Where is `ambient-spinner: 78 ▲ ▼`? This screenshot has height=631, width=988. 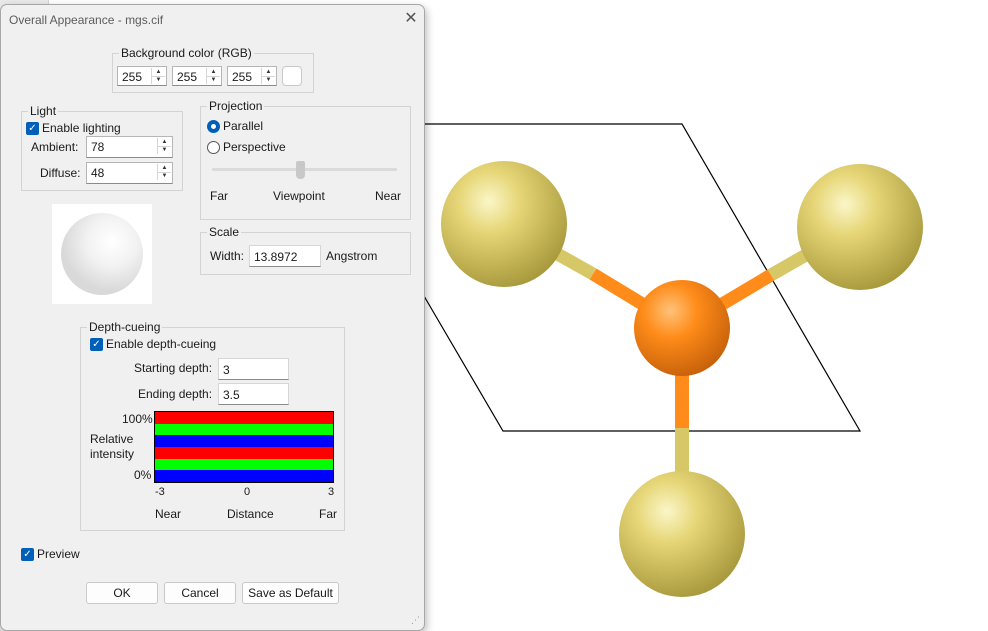
ambient-spinner: 78 ▲ ▼ is located at coordinates (129, 147).